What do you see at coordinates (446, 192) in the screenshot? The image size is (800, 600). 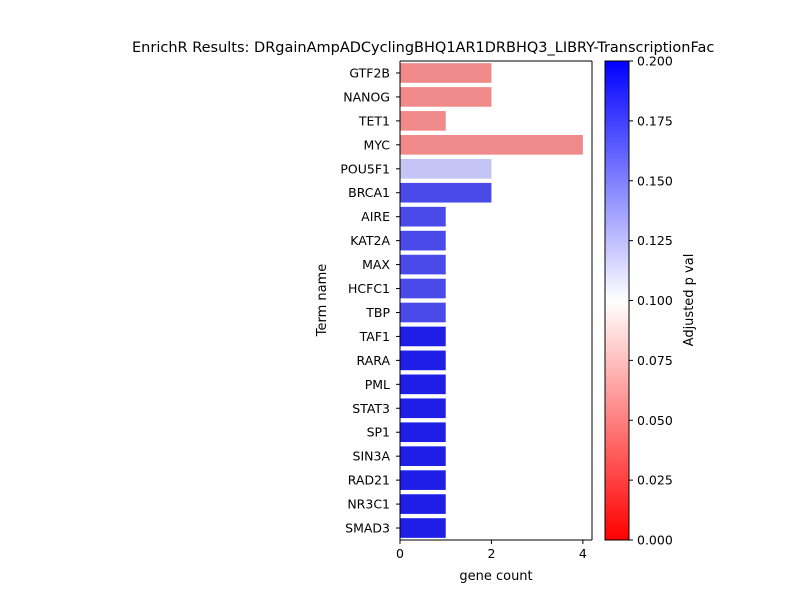 I see `bar-brca1` at bounding box center [446, 192].